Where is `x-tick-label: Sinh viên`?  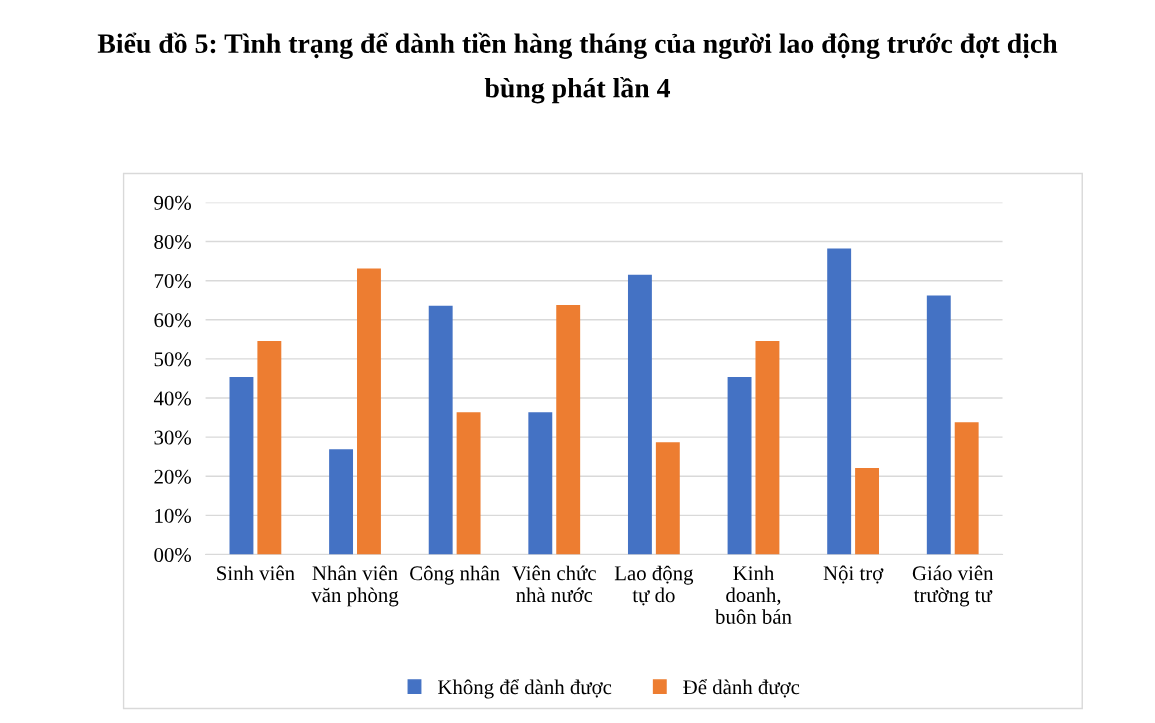 x-tick-label: Sinh viên is located at coordinates (256, 573).